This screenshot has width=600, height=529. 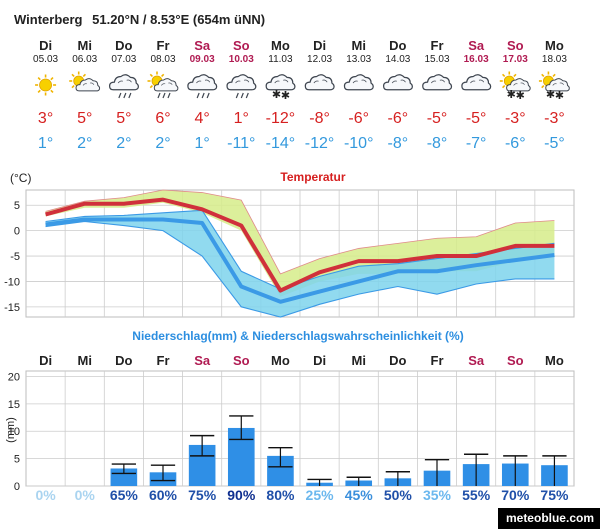 What do you see at coordinates (300, 260) in the screenshot?
I see `temperature-min-line` at bounding box center [300, 260].